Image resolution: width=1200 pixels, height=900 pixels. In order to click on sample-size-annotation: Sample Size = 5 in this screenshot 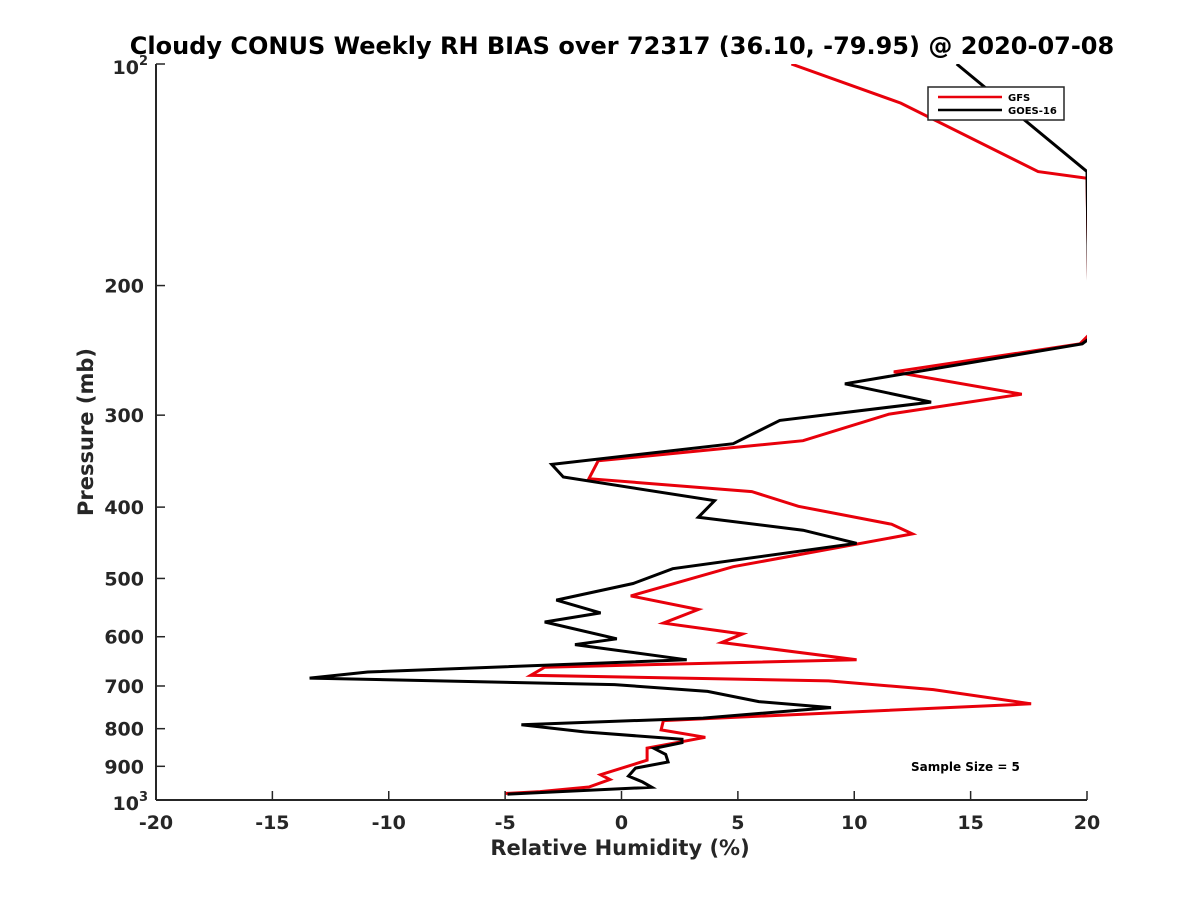, I will do `click(965, 767)`.